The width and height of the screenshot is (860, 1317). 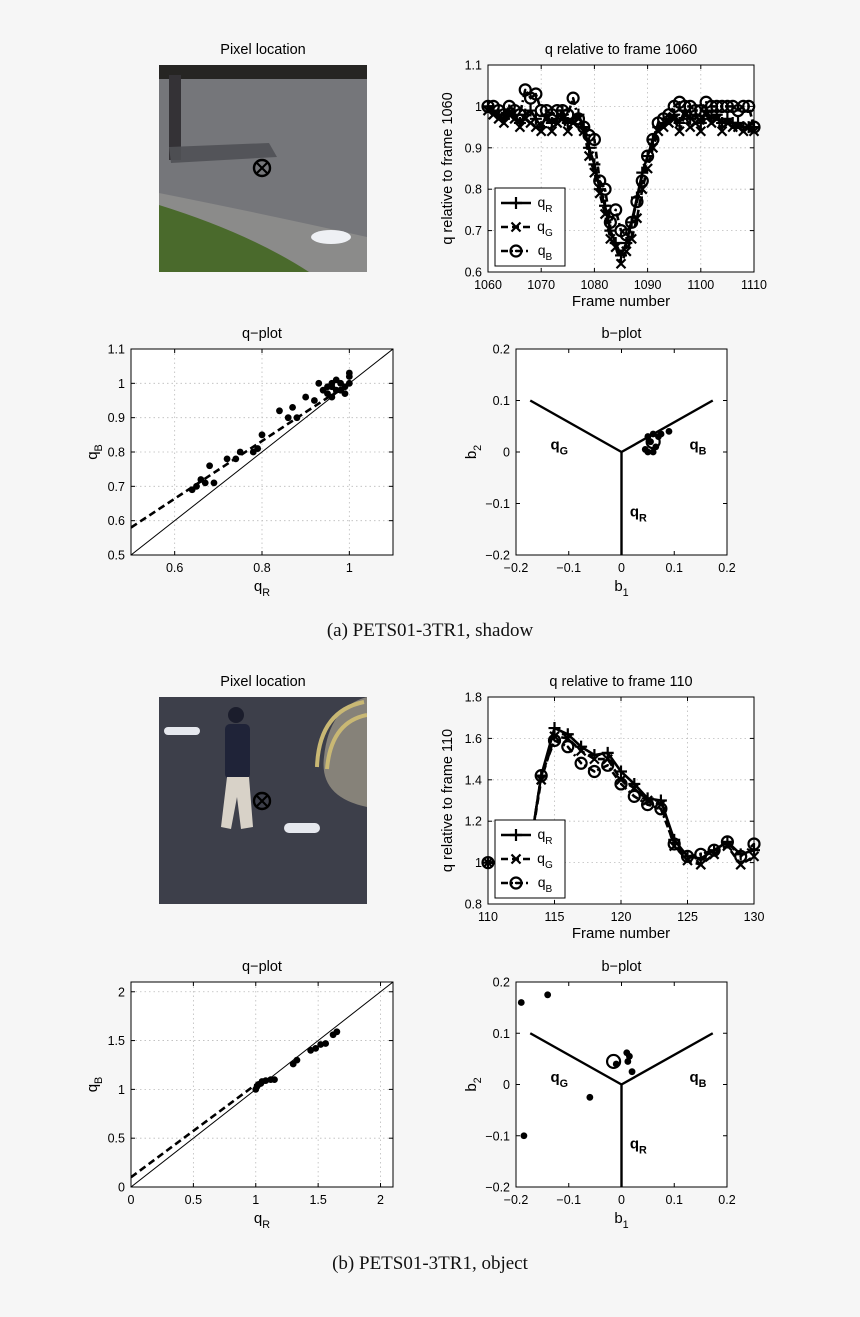 What do you see at coordinates (236, 715) in the screenshot?
I see `person-head` at bounding box center [236, 715].